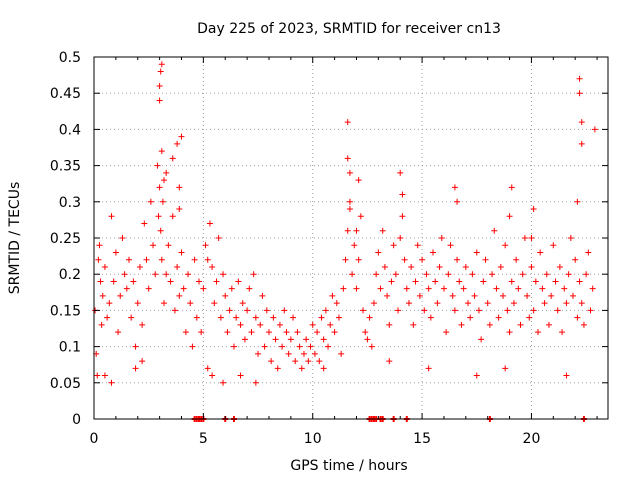  I want to click on y-tick-label: 0.3, so click(70, 203).